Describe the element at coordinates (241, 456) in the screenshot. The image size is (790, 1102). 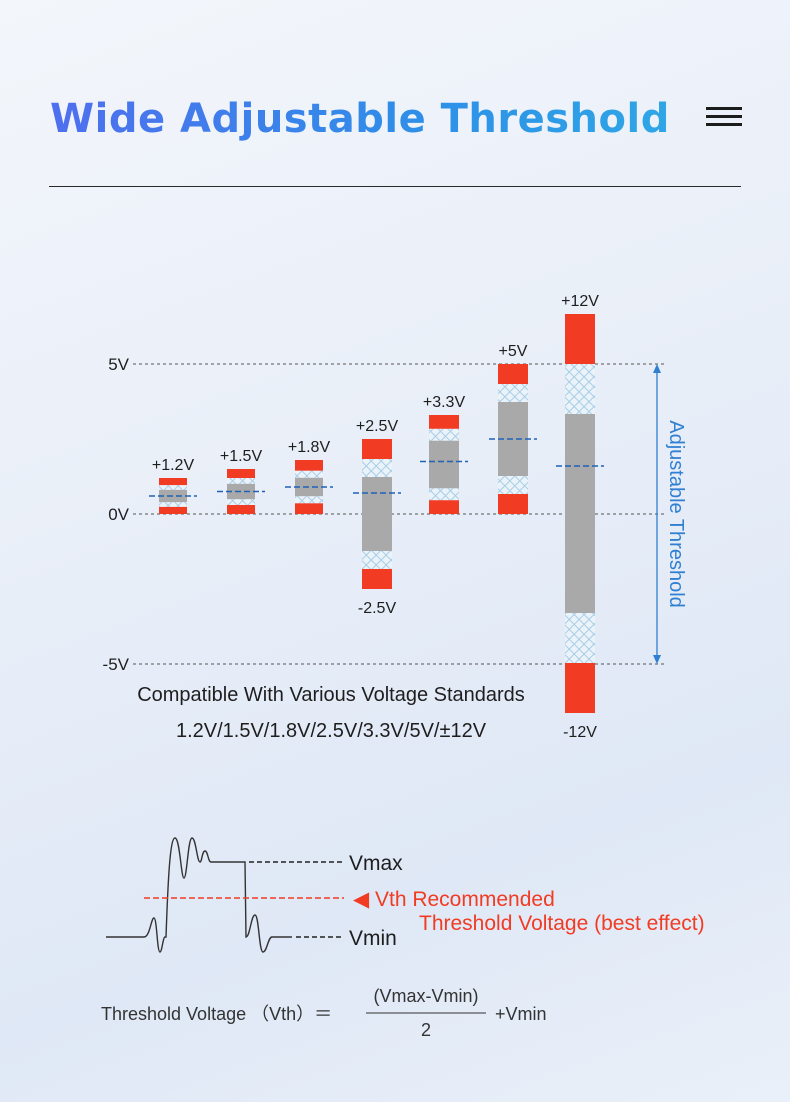
I see `bar-label-1: +1.5V` at that location.